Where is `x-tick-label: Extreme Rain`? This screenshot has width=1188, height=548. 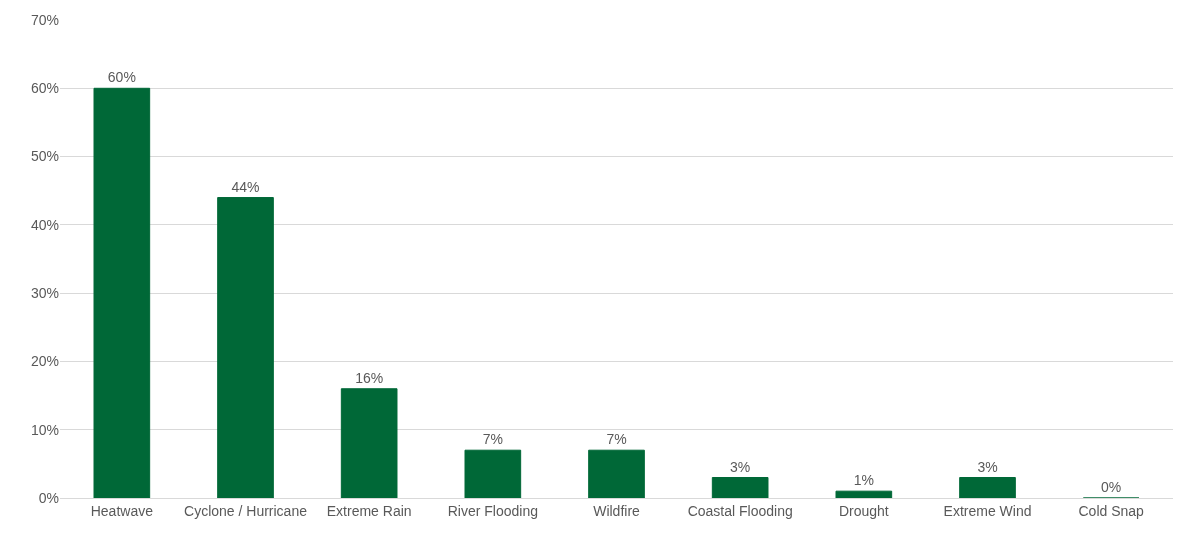 x-tick-label: Extreme Rain is located at coordinates (369, 510).